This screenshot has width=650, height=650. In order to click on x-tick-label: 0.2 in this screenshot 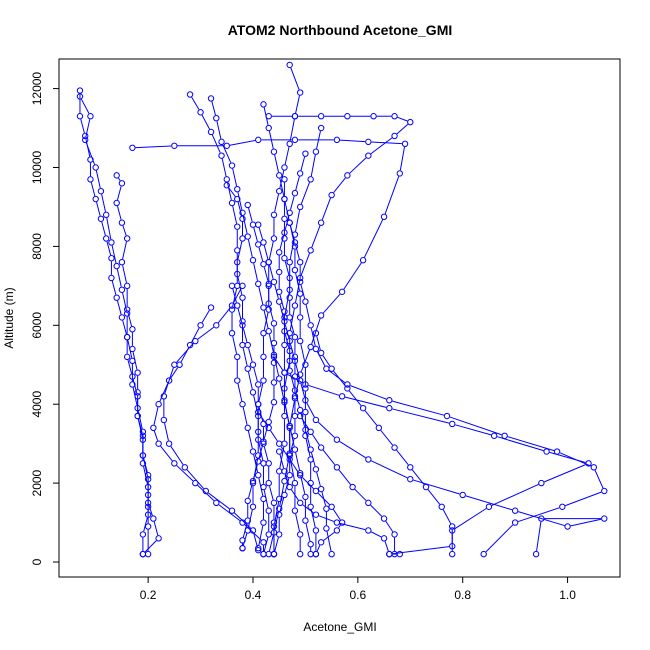, I will do `click(148, 595)`.